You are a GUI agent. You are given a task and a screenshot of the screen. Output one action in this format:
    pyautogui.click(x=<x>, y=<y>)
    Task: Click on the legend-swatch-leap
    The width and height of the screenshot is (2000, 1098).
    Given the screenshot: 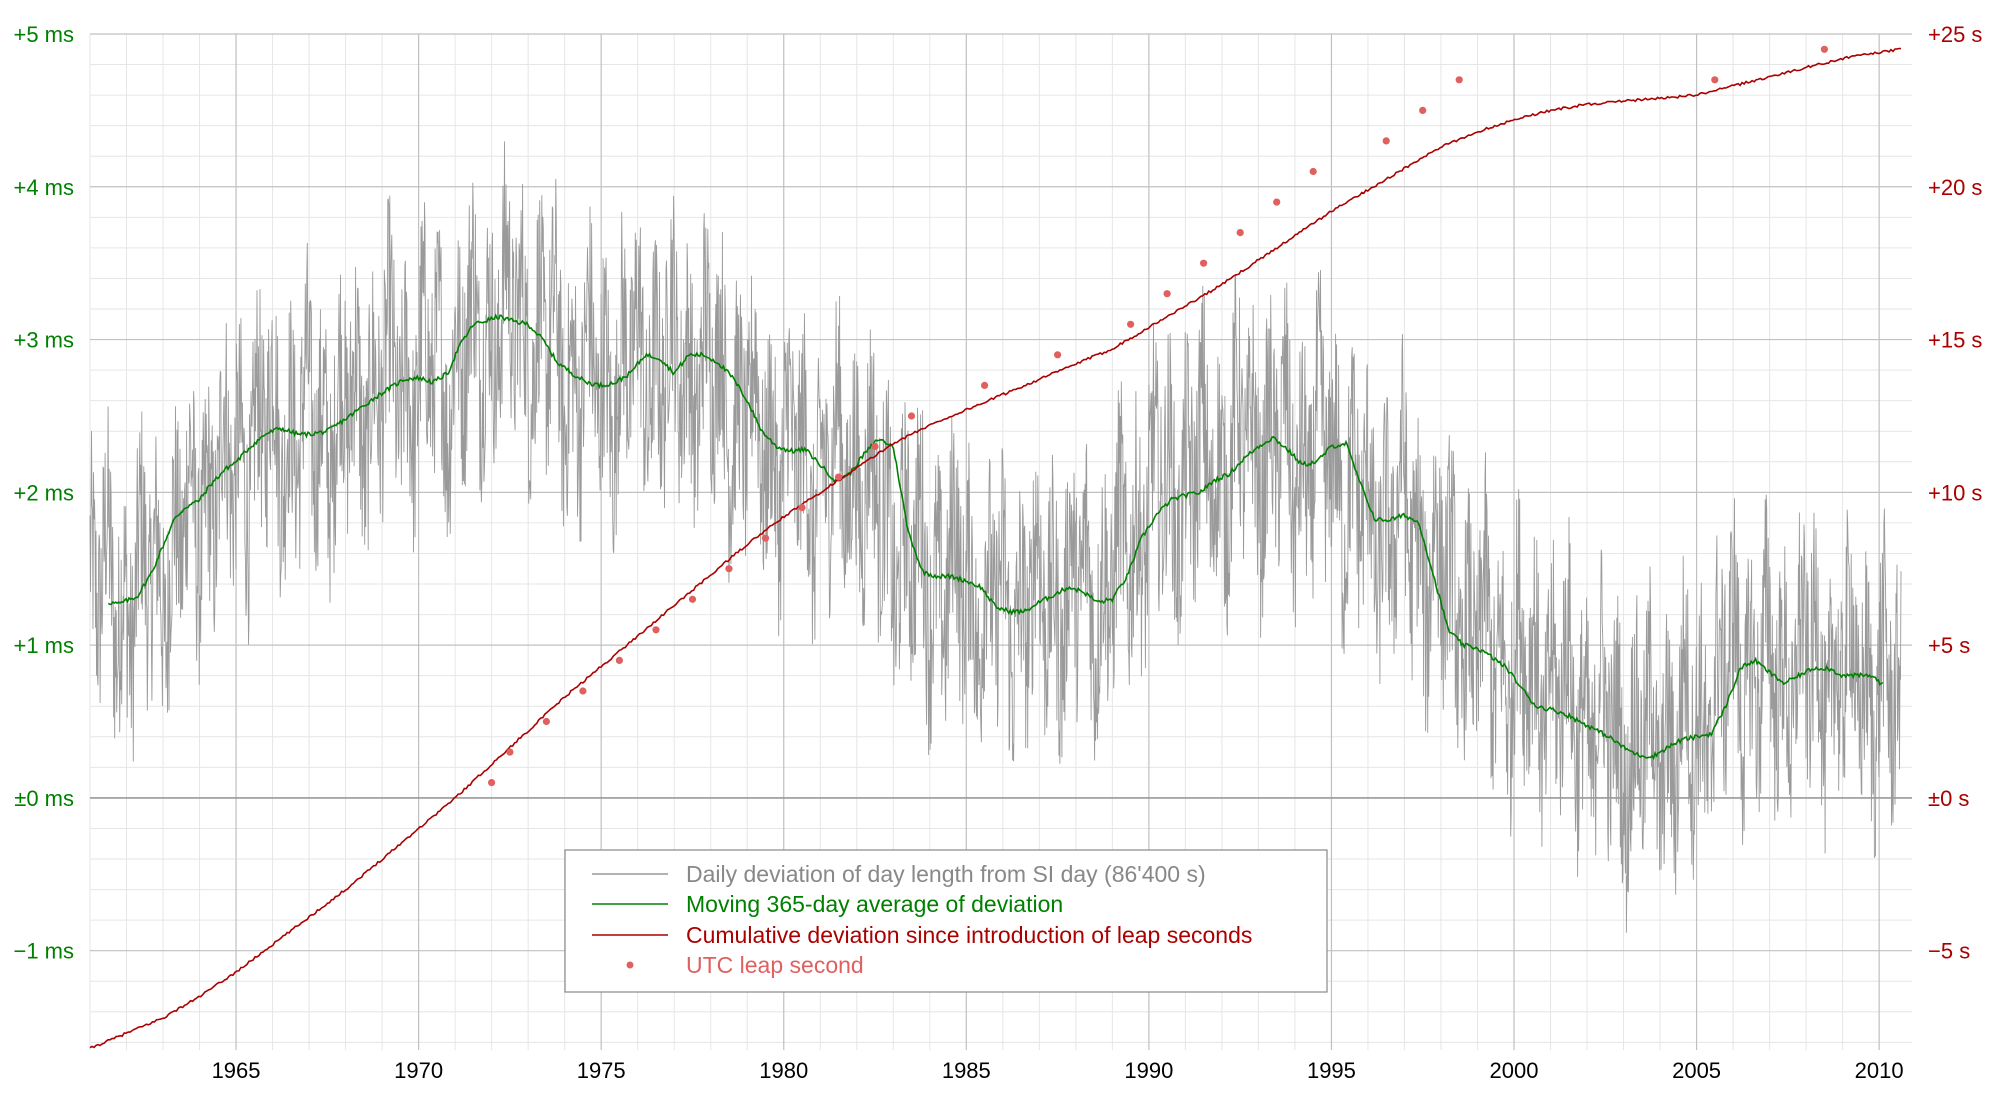 What is the action you would take?
    pyautogui.click(x=630, y=965)
    